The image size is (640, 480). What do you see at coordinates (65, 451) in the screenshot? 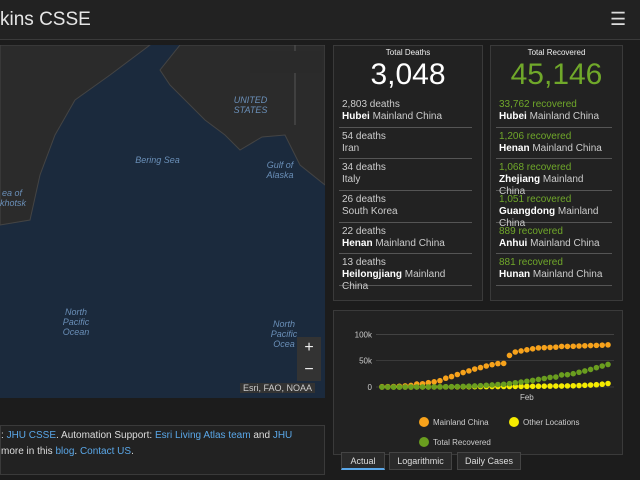
I see `link: blog` at bounding box center [65, 451].